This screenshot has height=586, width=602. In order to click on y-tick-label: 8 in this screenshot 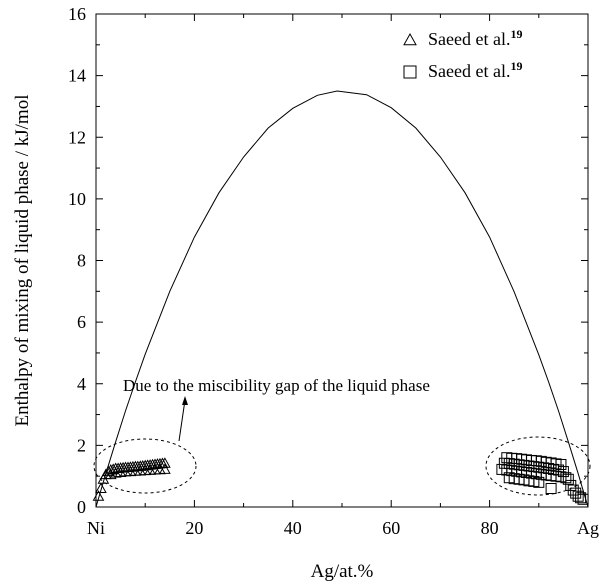, I will do `click(81, 261)`.